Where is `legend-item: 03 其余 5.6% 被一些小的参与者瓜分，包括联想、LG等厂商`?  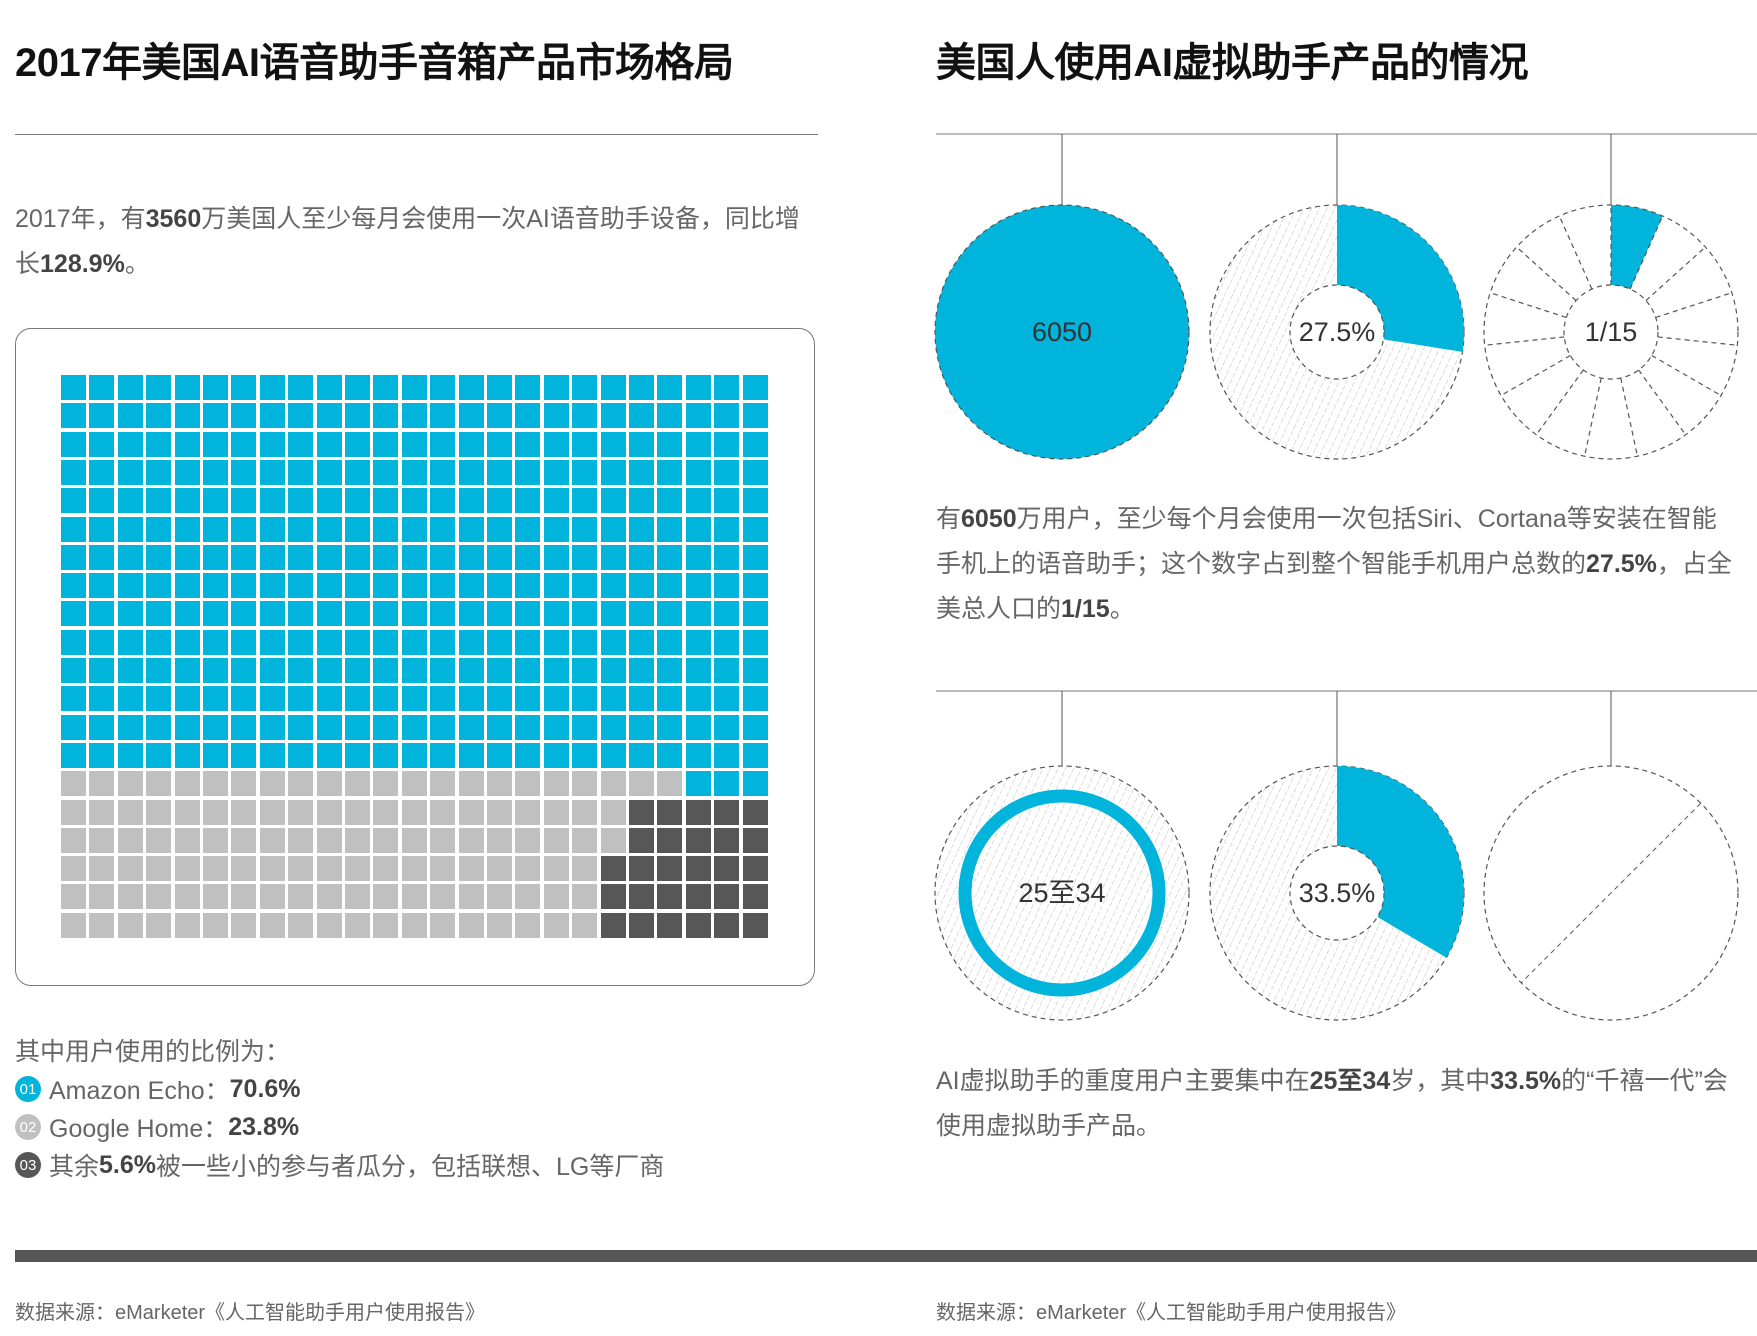
legend-item: 03 其余 5.6% 被一些小的参与者瓜分，包括联想、LG等厂商 is located at coordinates (339, 1165).